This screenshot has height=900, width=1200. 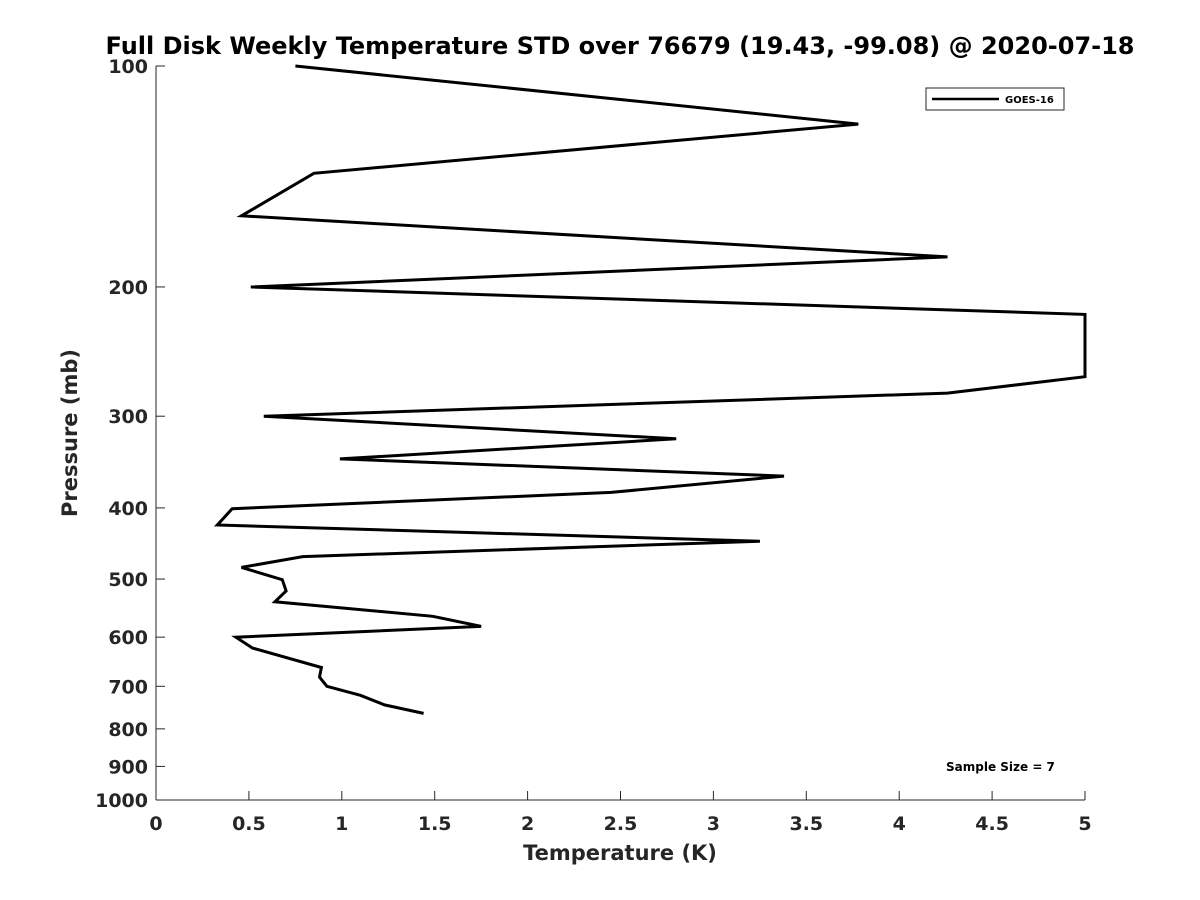 I want to click on x-axis-label: Temperature (K), so click(x=620, y=853).